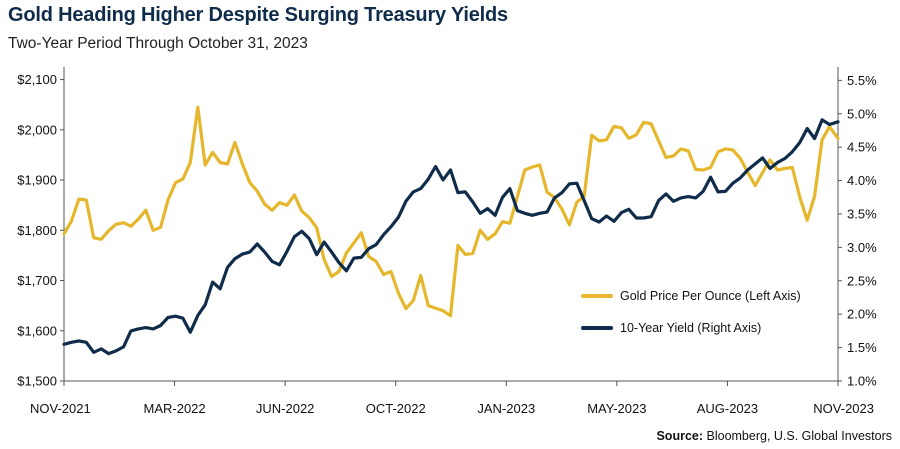  I want to click on left-tick-label: $2,000, so click(37, 129).